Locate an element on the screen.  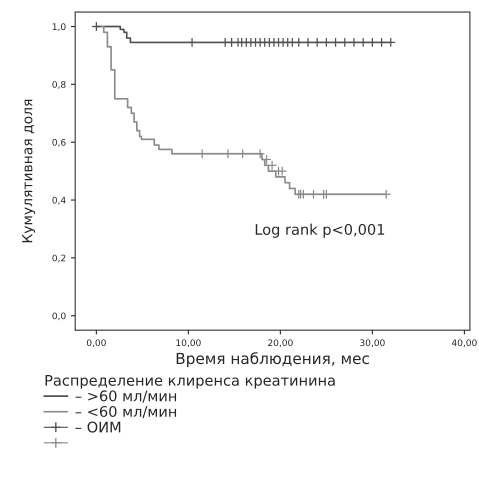
y-axis-title: Кумулятивная доля is located at coordinates (29, 171).